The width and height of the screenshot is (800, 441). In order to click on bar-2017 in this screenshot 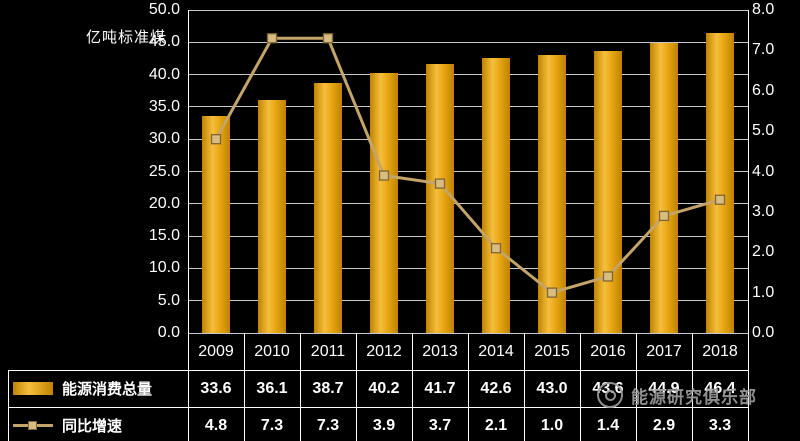, I will do `click(664, 187)`.